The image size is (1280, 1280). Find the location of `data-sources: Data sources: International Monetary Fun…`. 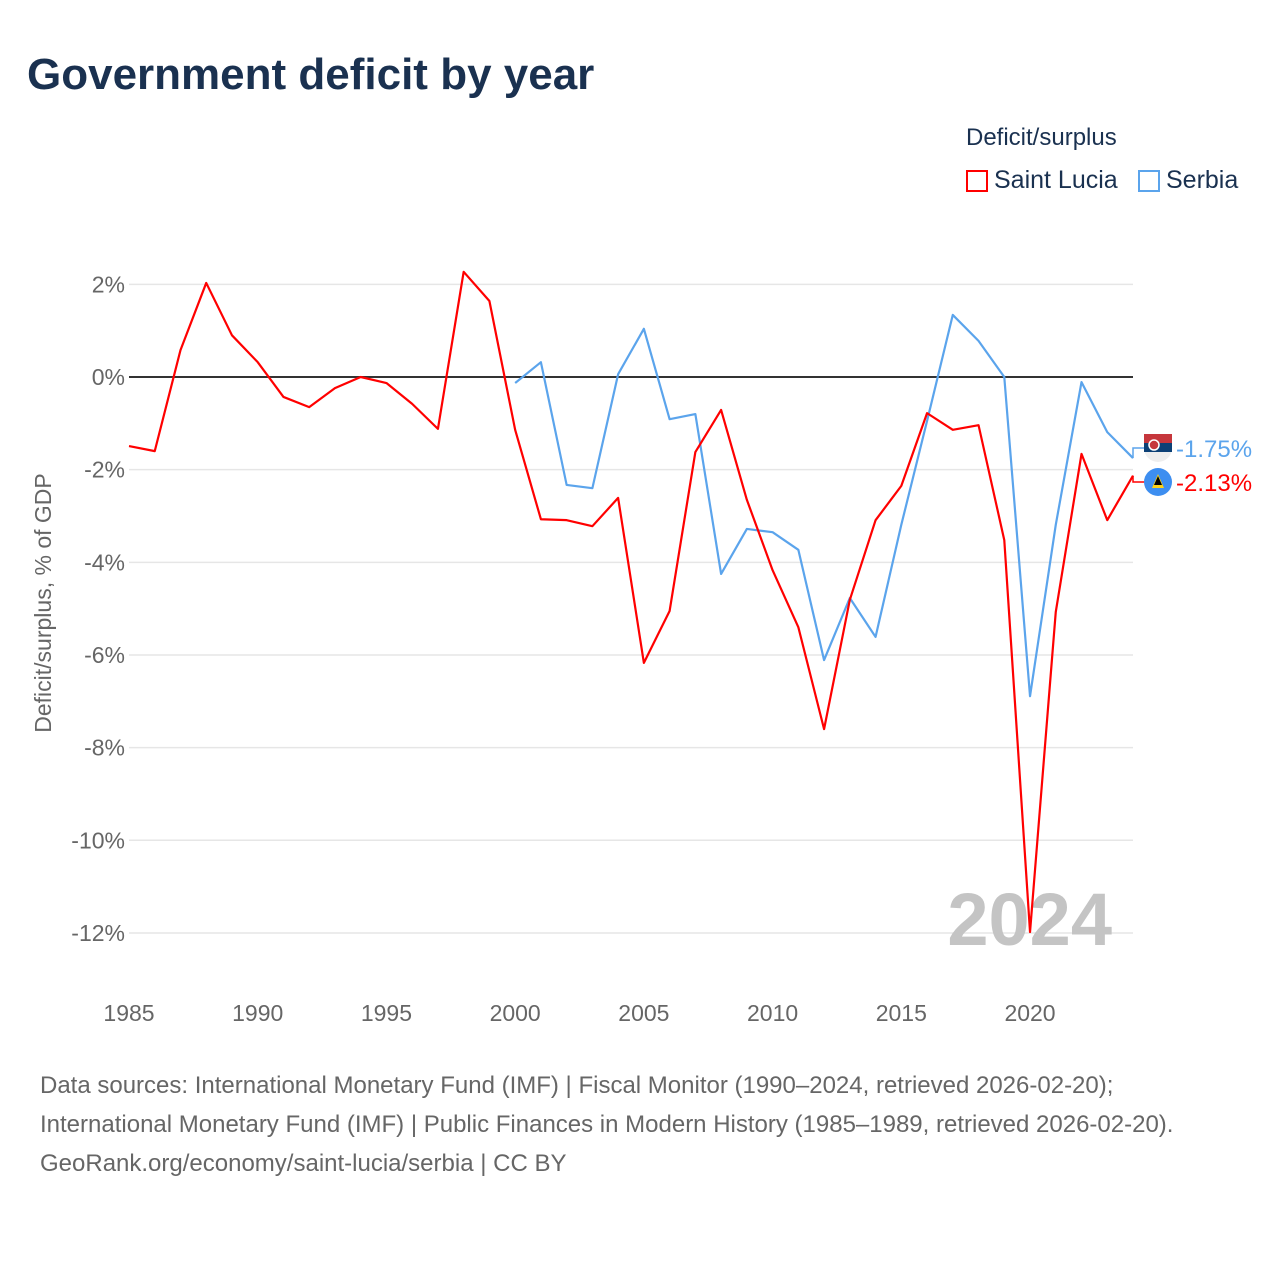

data-sources: Data sources: International Monetary Fun… is located at coordinates (607, 1105).